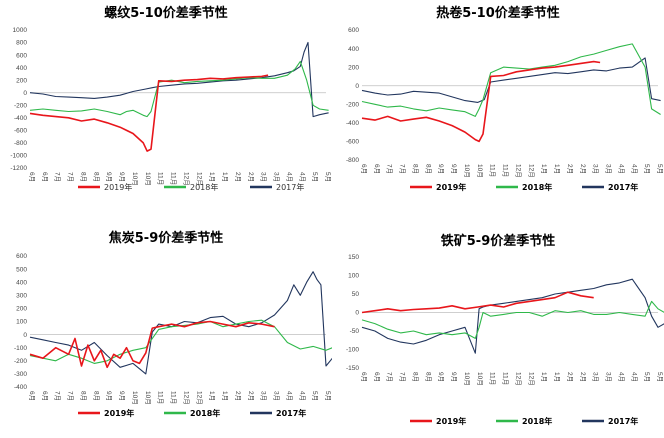 The image size is (664, 438). I want to click on y-tick-label: 100, so click(21, 322).